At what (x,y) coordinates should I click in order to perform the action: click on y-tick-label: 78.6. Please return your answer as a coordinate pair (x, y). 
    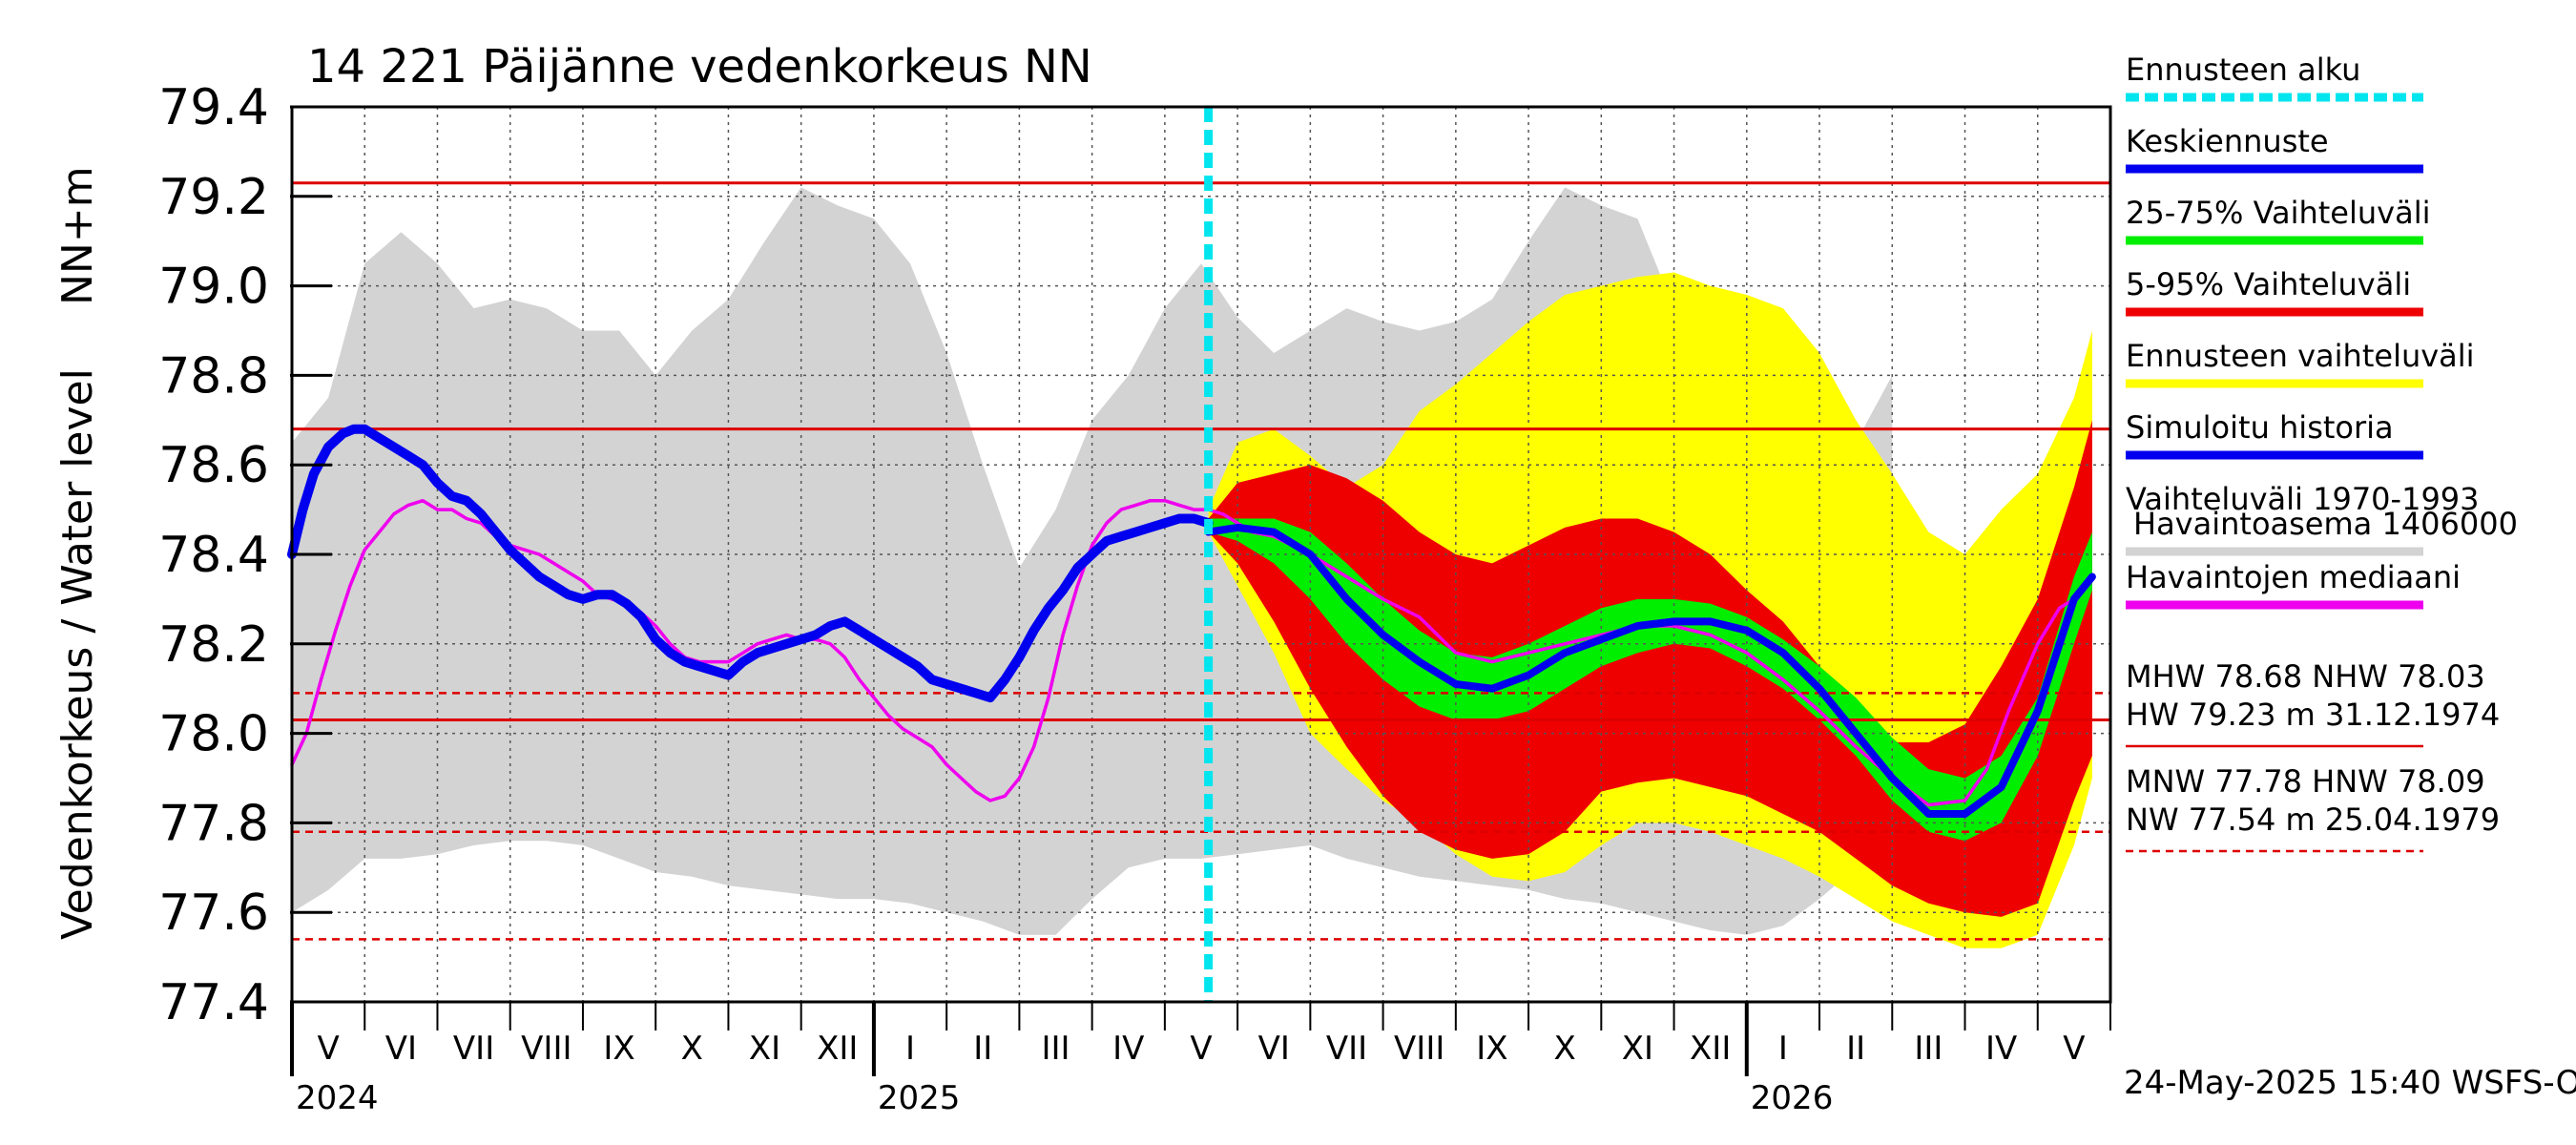
    Looking at the image, I should click on (213, 465).